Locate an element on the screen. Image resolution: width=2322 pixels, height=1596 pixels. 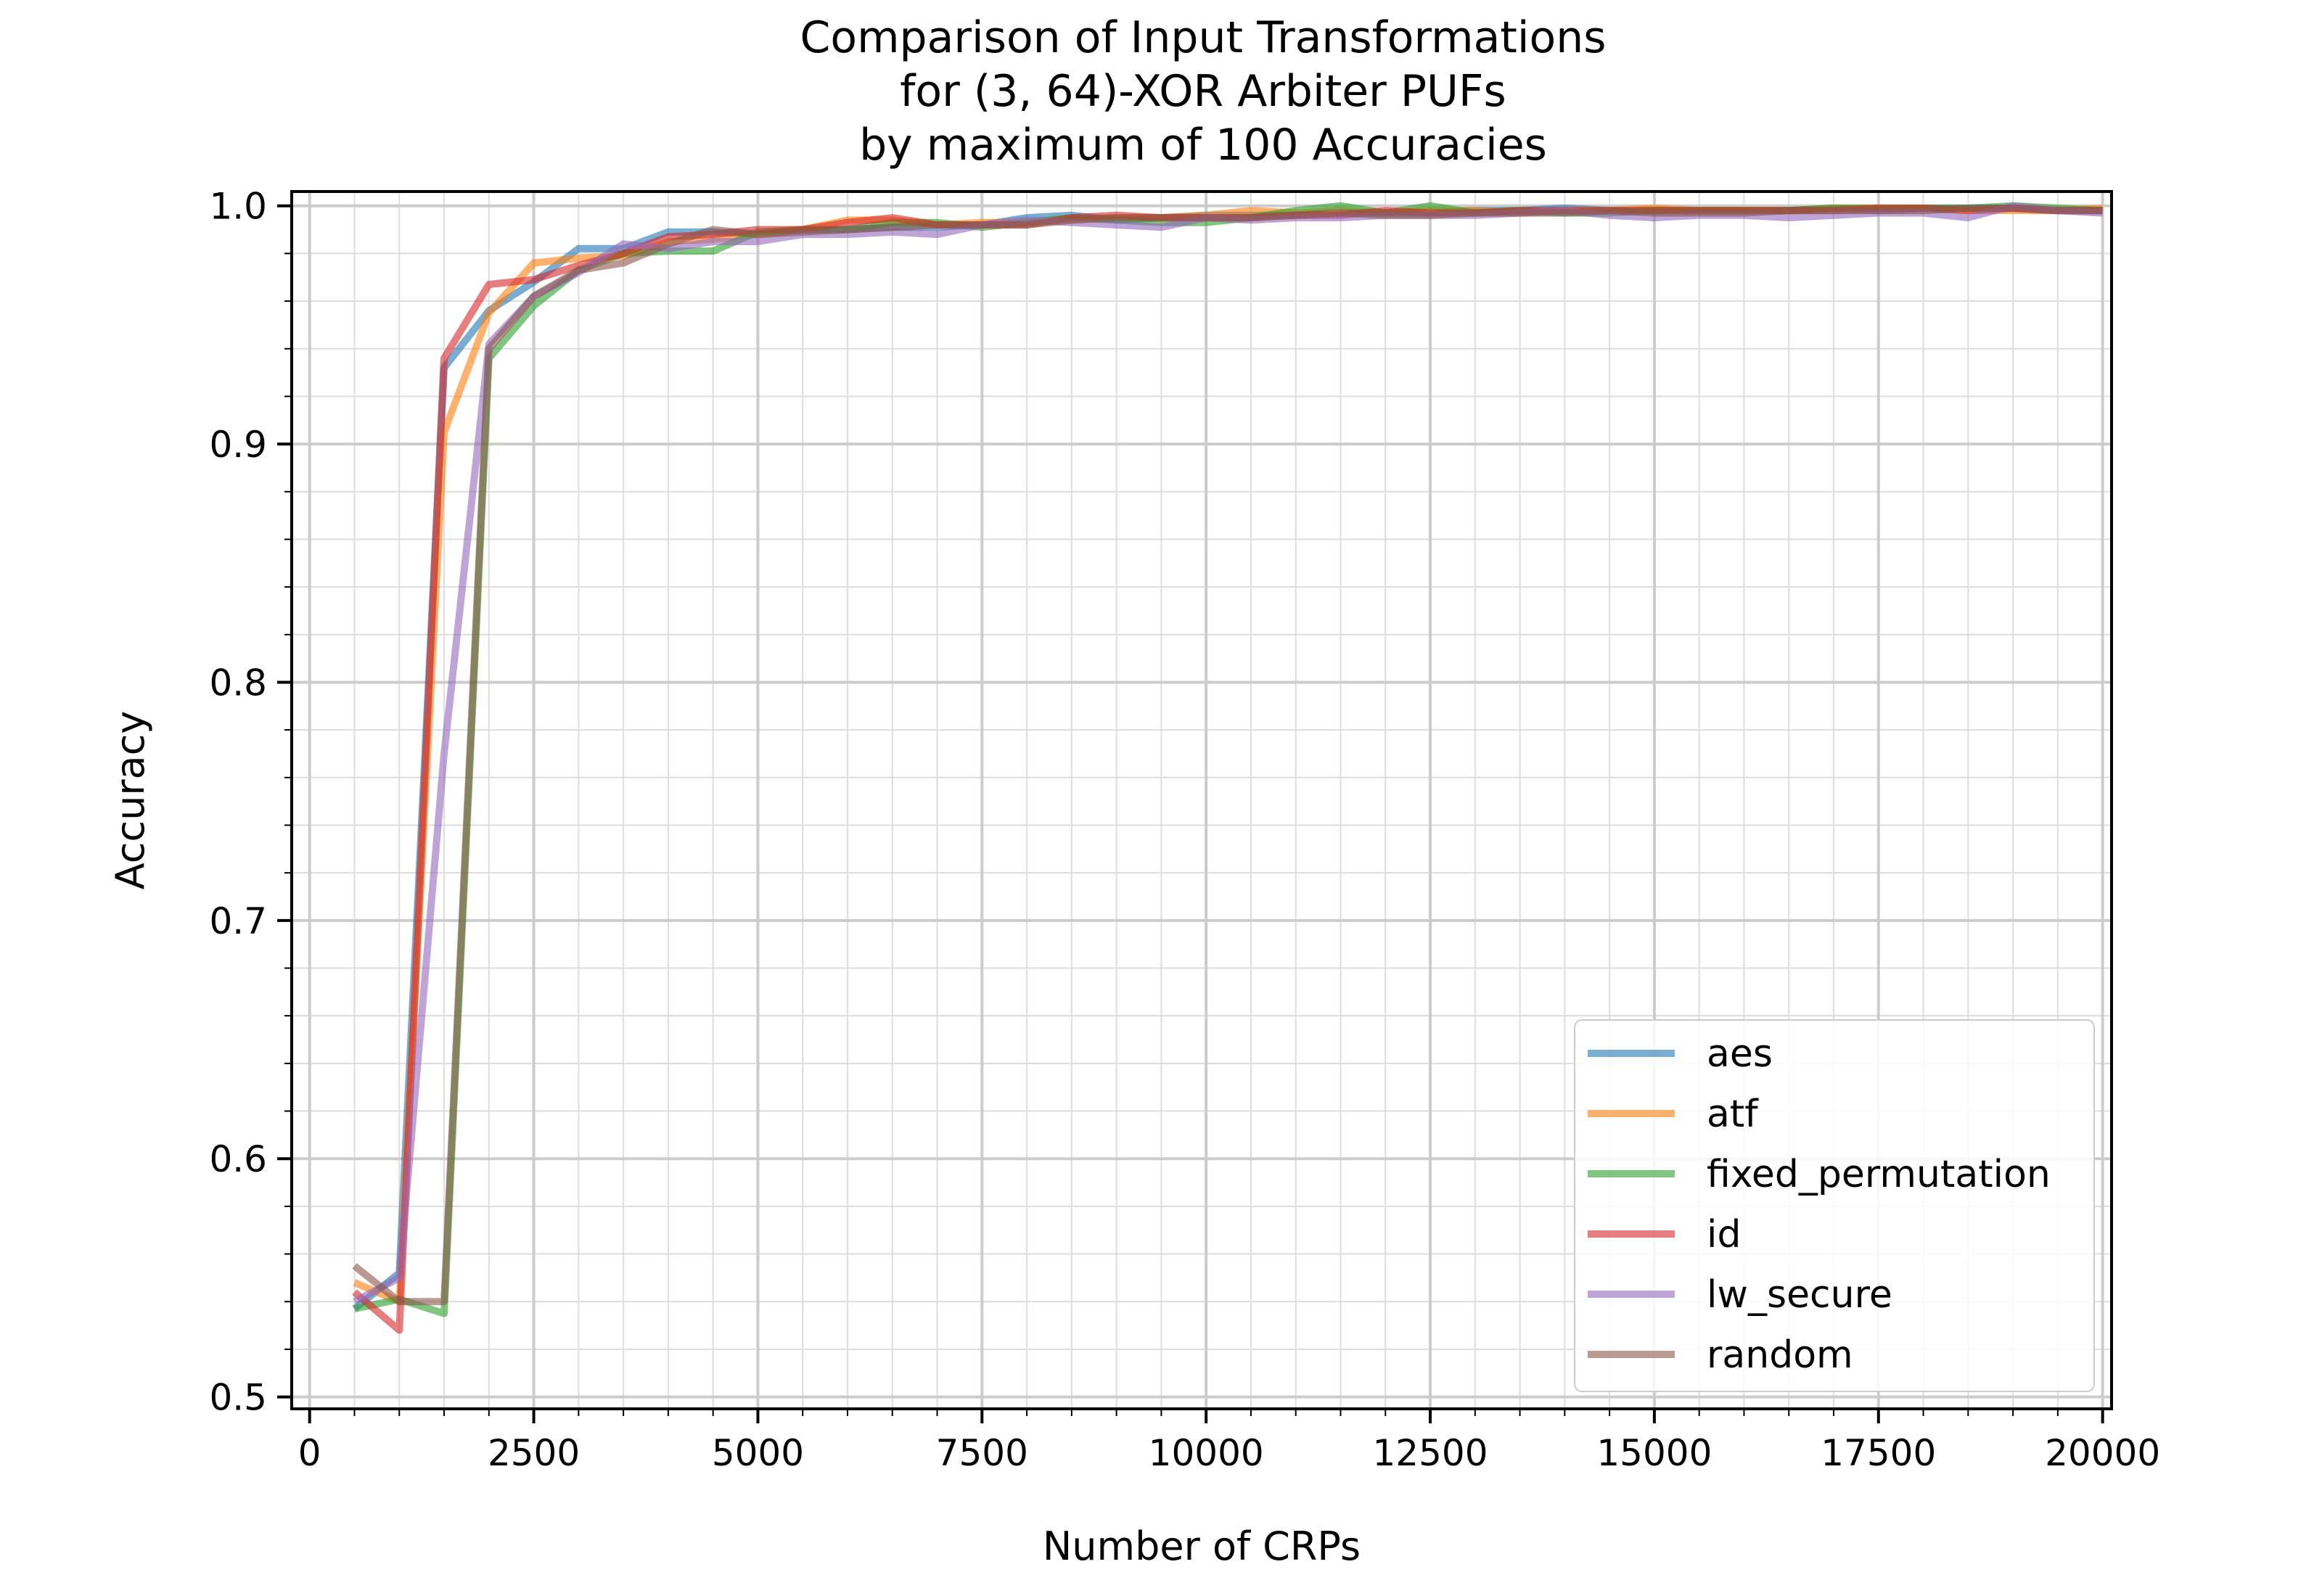
y-tick-label: 0.9 is located at coordinates (238, 445).